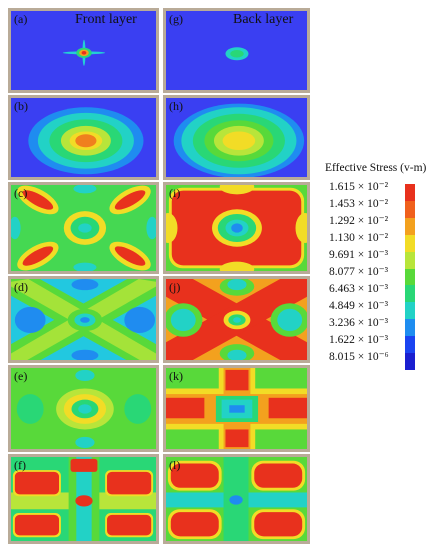  What do you see at coordinates (21, 106) in the screenshot?
I see `panel-label-b: (b)` at bounding box center [21, 106].